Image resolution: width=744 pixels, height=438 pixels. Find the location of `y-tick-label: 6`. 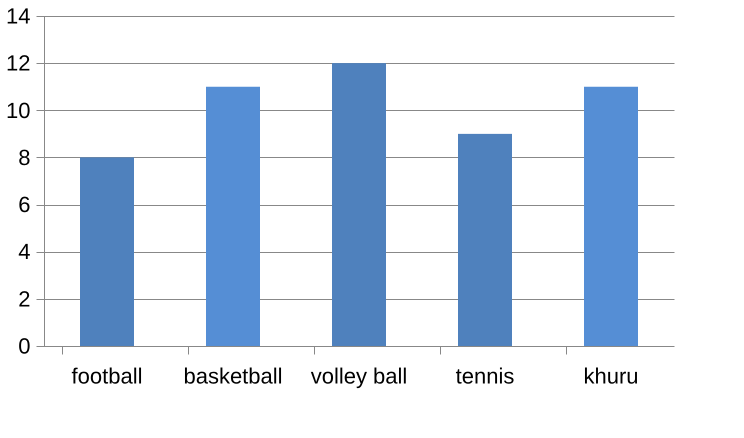

y-tick-label: 6 is located at coordinates (24, 205).